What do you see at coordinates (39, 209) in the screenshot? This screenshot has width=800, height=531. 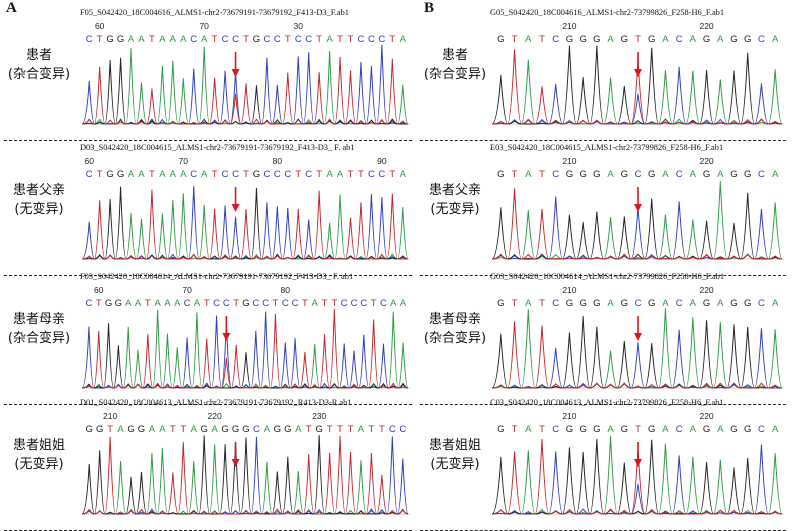 I see `variant-status: (无变异)` at bounding box center [39, 209].